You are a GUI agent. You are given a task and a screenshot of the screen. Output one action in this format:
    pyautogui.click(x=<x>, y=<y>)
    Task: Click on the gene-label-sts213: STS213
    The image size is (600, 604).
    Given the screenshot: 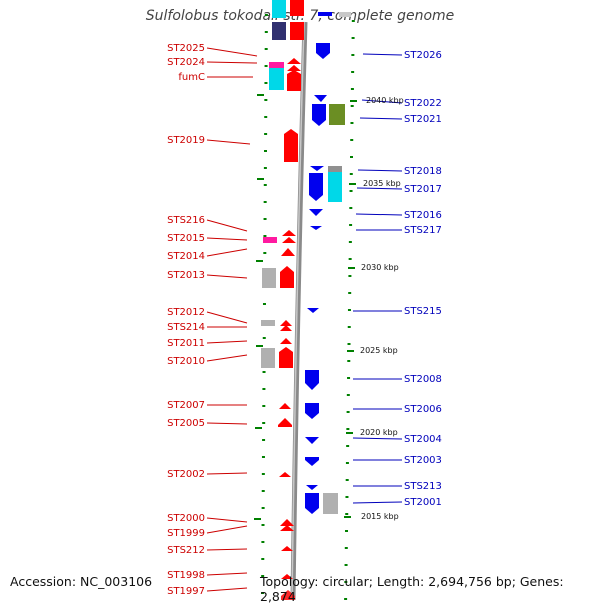 What is the action you would take?
    pyautogui.click(x=423, y=486)
    